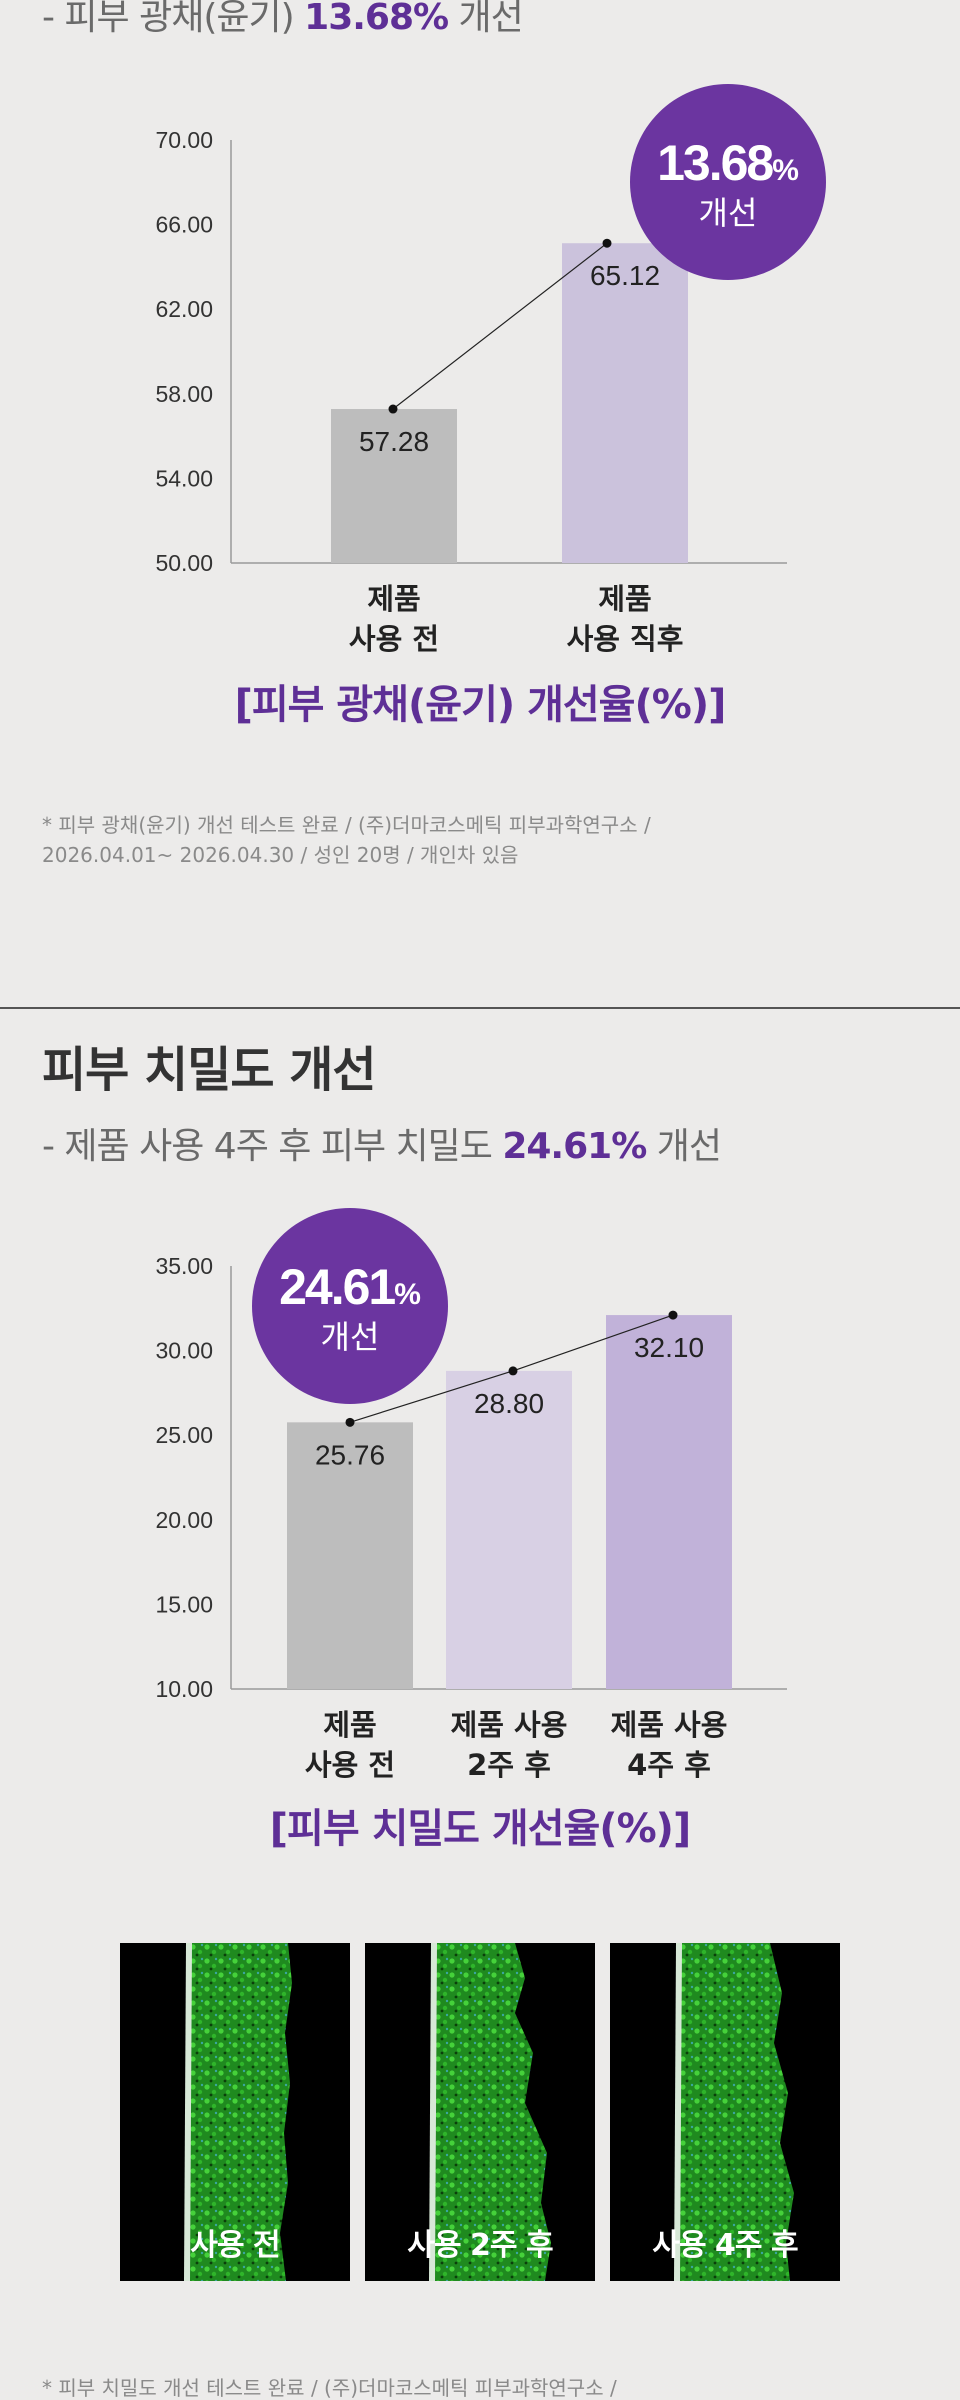 This screenshot has height=2400, width=960. I want to click on y-tick-label: 66.00, so click(184, 225).